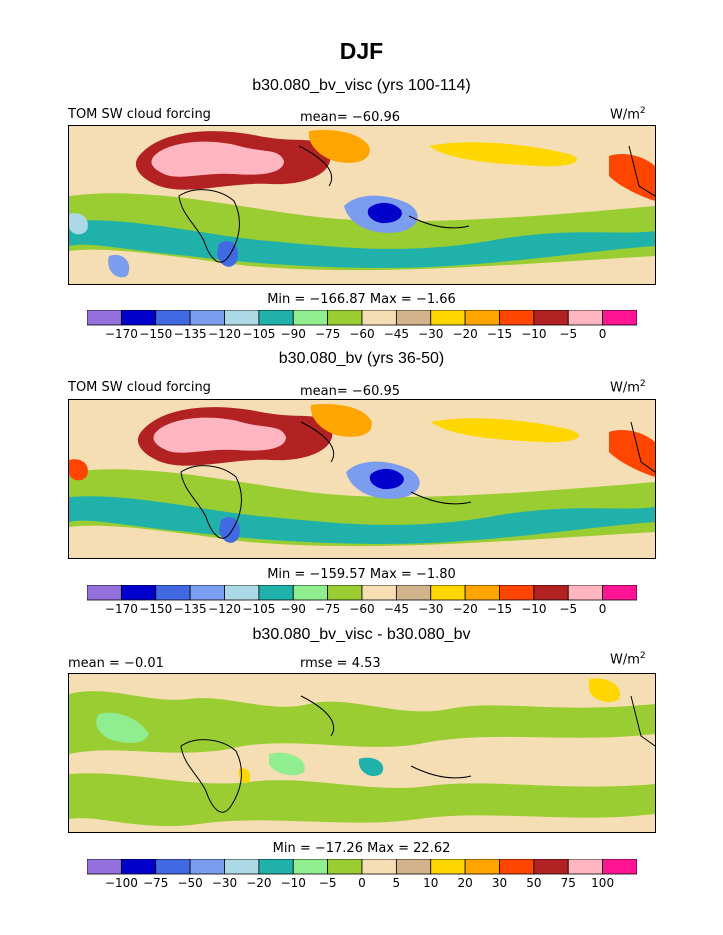 Image resolution: width=723 pixels, height=935 pixels. What do you see at coordinates (361, 574) in the screenshot?
I see `panel-2-minmax: Min = −159.57 Max = −1.80` at bounding box center [361, 574].